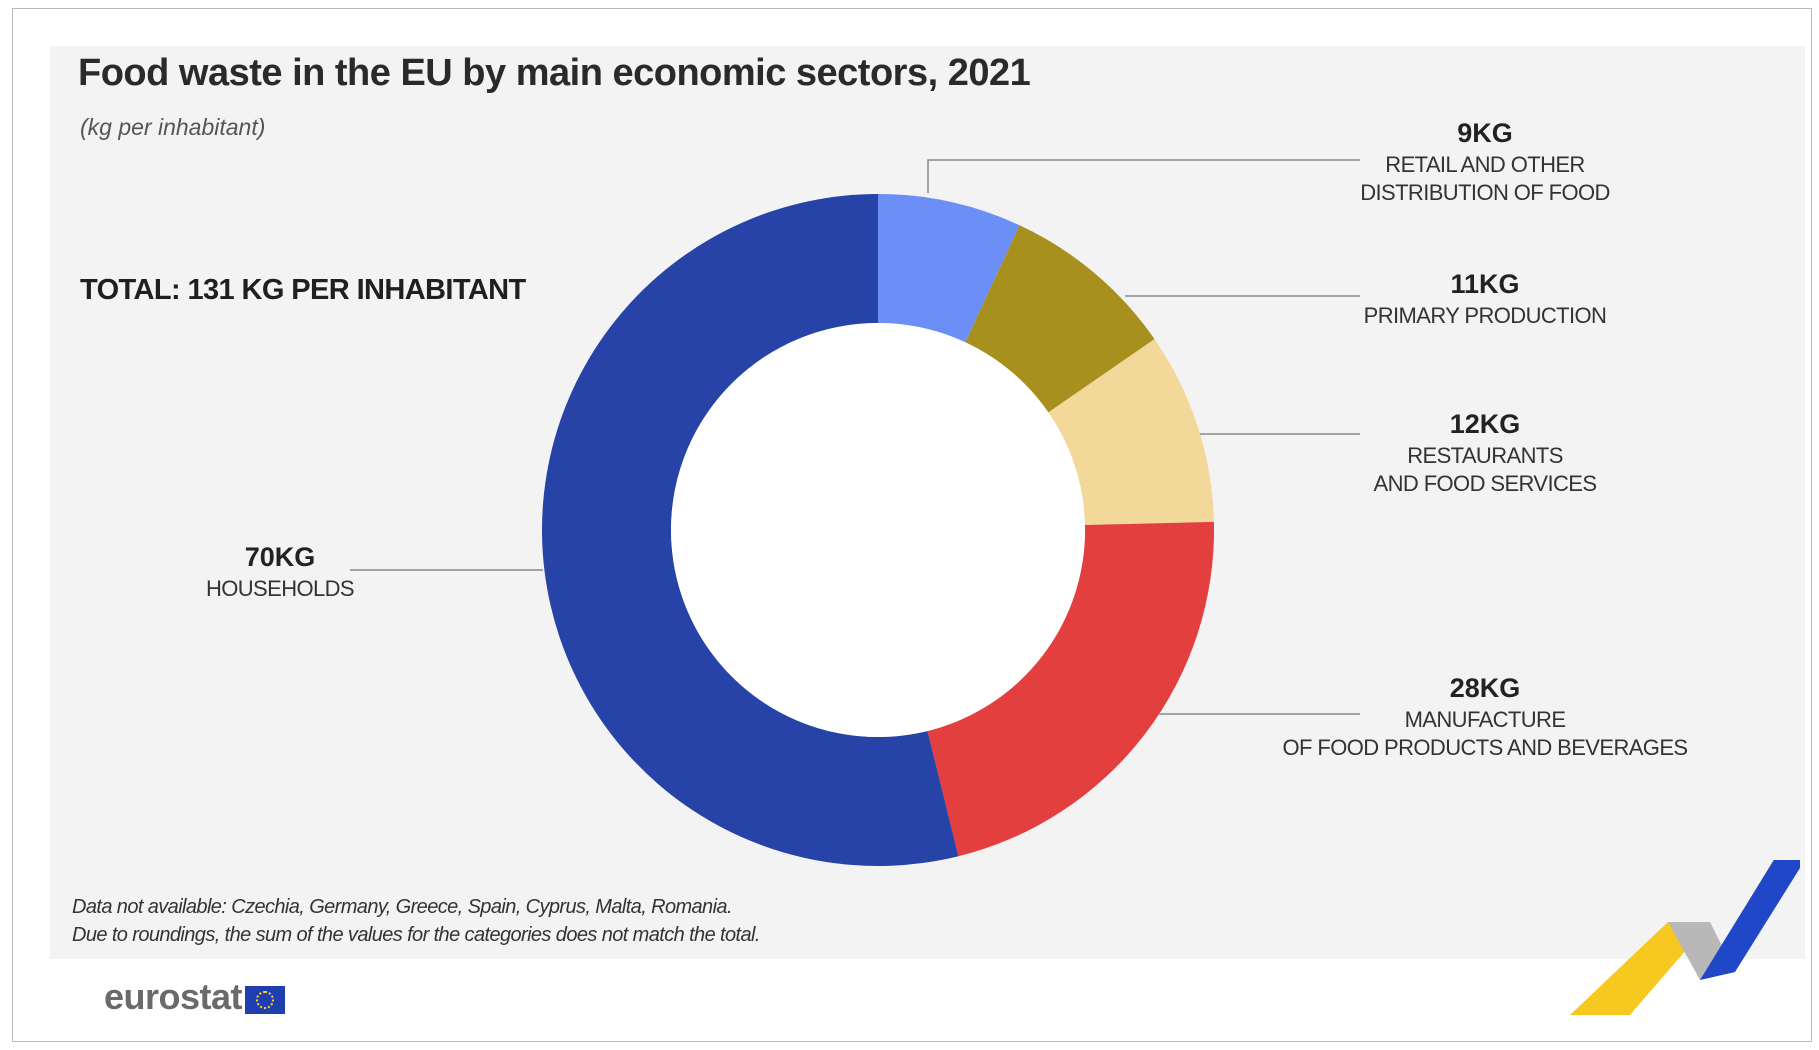  What do you see at coordinates (280, 557) in the screenshot?
I see `slice-value-label-4: 70KG` at bounding box center [280, 557].